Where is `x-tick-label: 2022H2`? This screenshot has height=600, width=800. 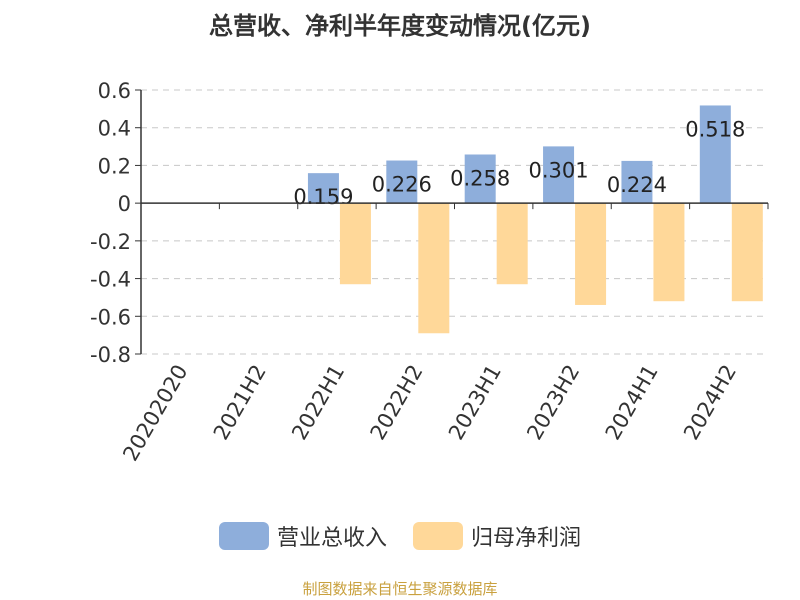
x-tick-label: 2022H2 is located at coordinates (397, 403).